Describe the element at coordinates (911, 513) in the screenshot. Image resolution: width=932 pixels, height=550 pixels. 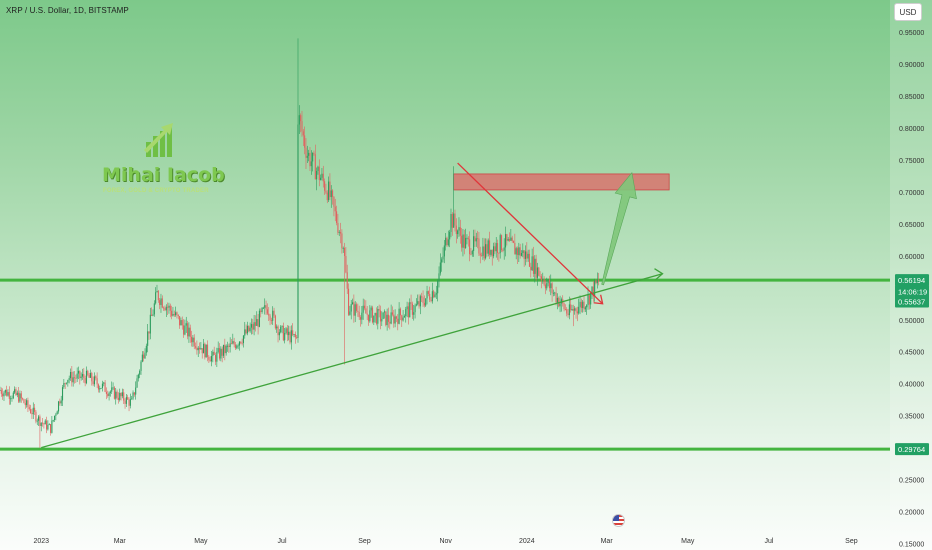
I see `y-tick-label: 0.20000` at that location.